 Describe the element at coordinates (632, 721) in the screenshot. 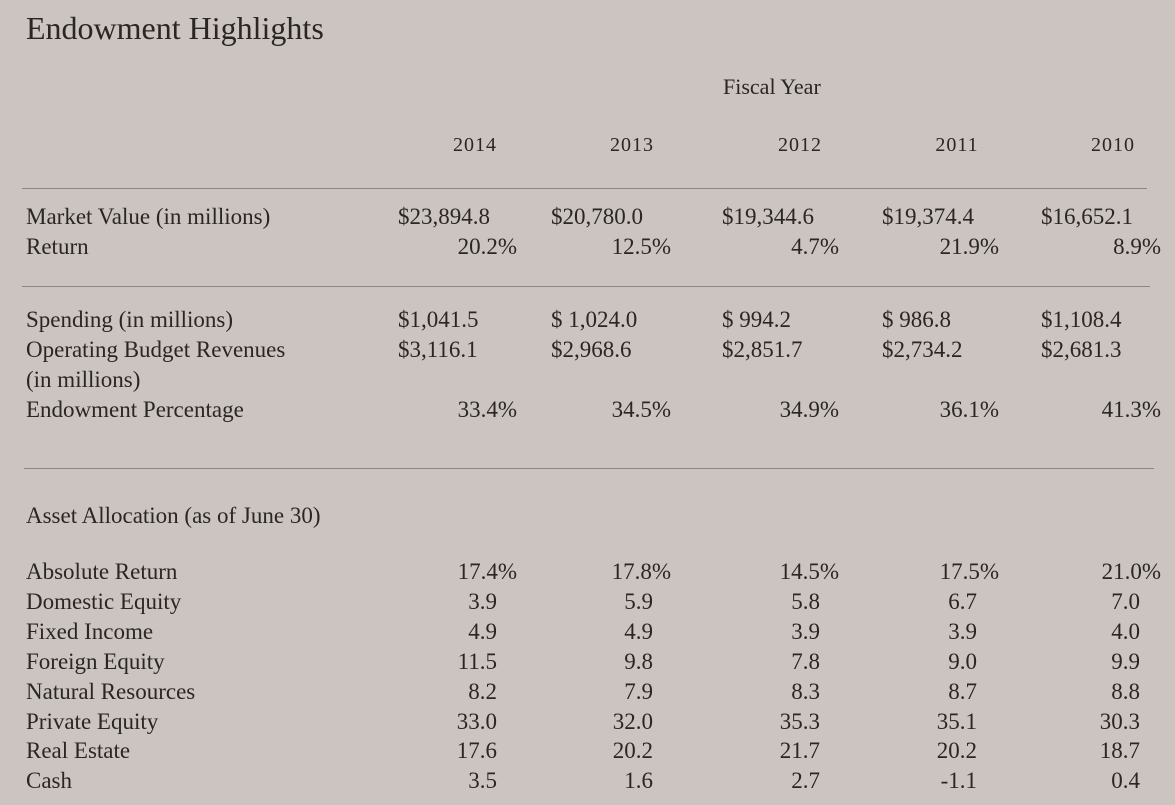

I see `allocation-row-value: 32.0` at that location.